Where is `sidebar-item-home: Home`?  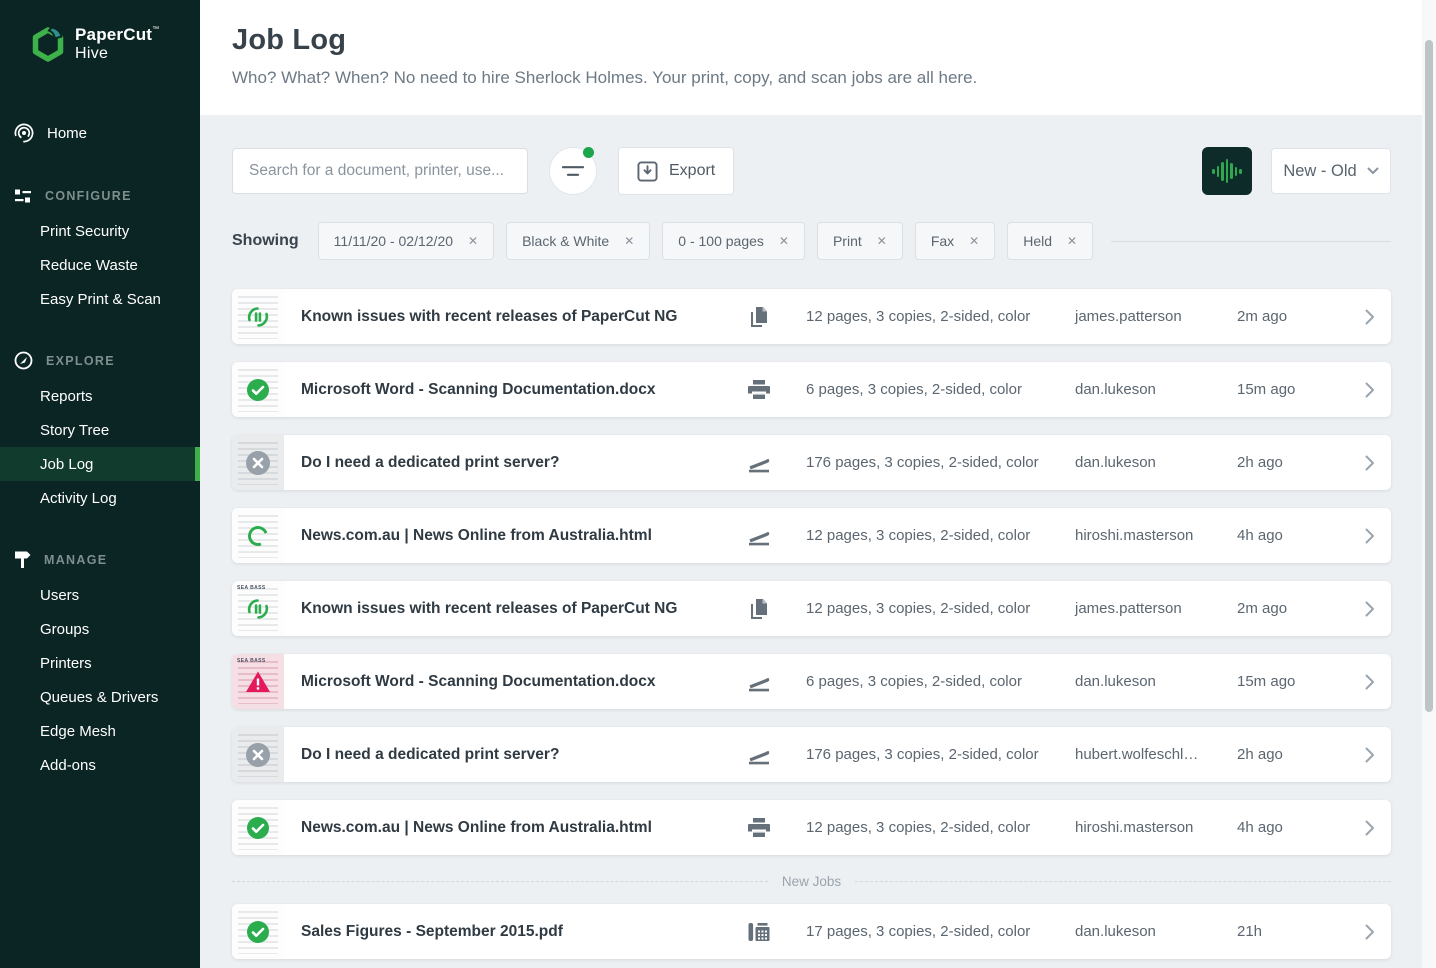
sidebar-item-home: Home is located at coordinates (100, 133).